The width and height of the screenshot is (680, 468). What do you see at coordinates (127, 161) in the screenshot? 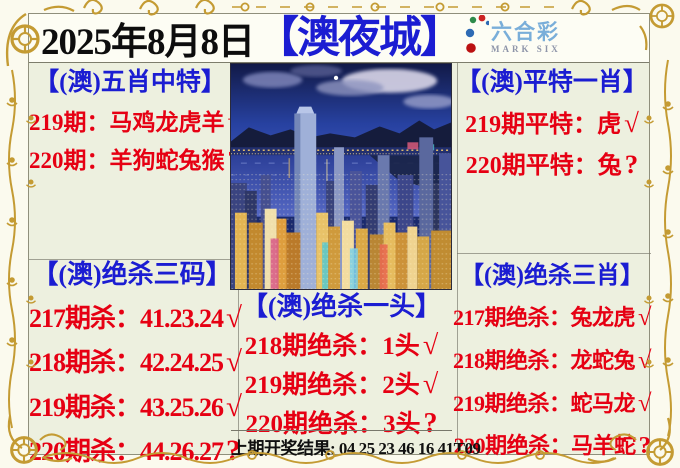
I see `row-text: 220期：羊狗蛇兔猴` at bounding box center [127, 161].